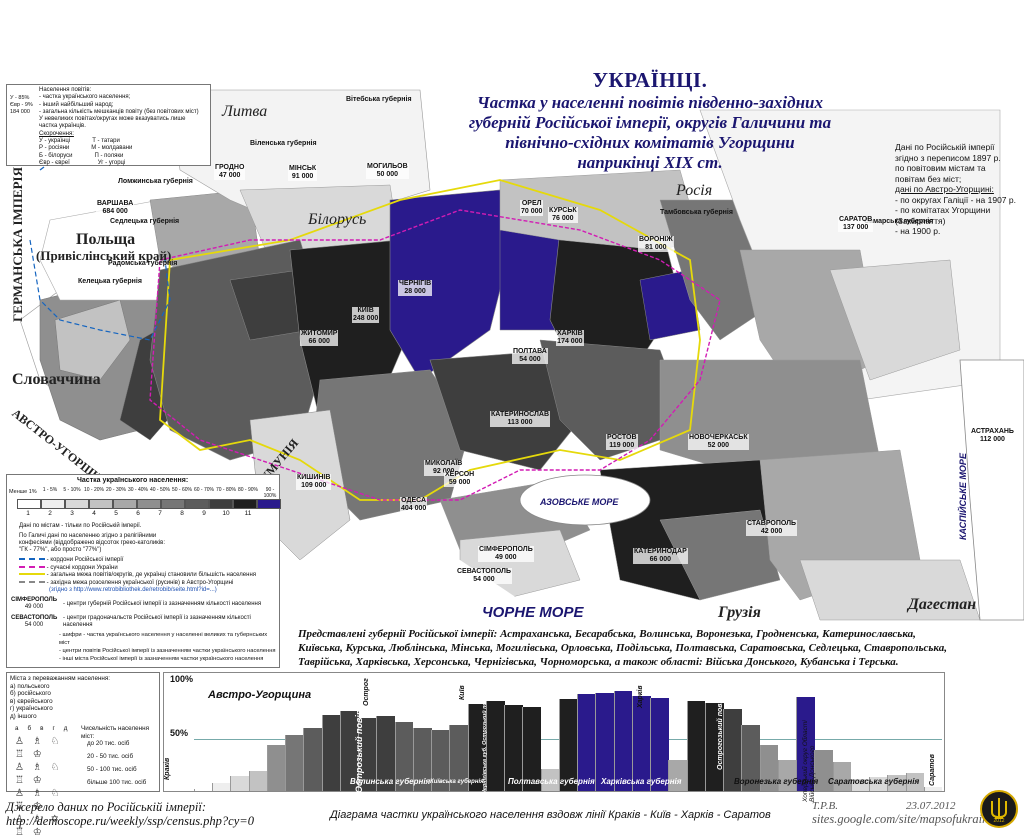  What do you see at coordinates (414, 500) in the screenshot?
I see `city-name: ОДЕСА` at bounding box center [414, 500].